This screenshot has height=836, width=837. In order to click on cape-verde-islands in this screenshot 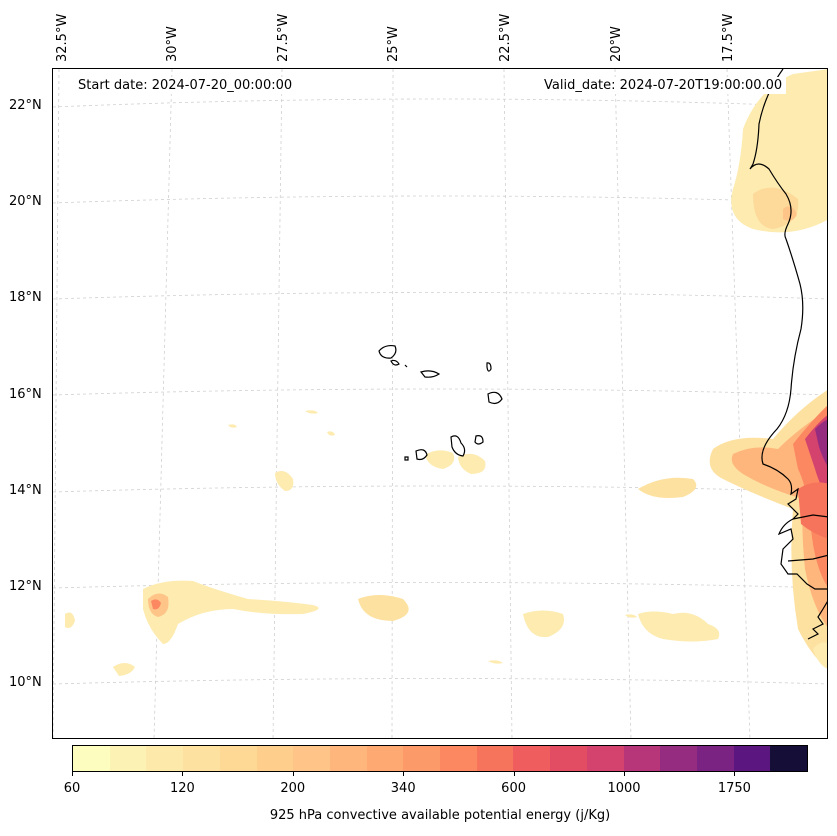, I will do `click(440, 402)`.